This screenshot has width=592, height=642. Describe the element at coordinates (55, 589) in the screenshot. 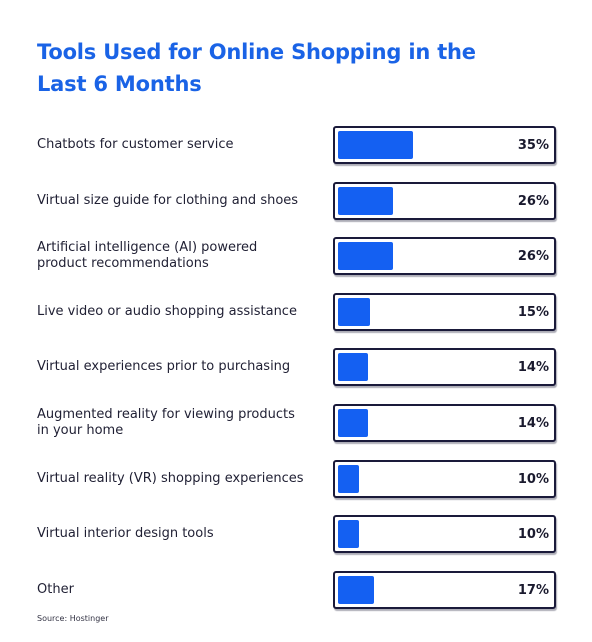

I see `category-label: Other` at that location.